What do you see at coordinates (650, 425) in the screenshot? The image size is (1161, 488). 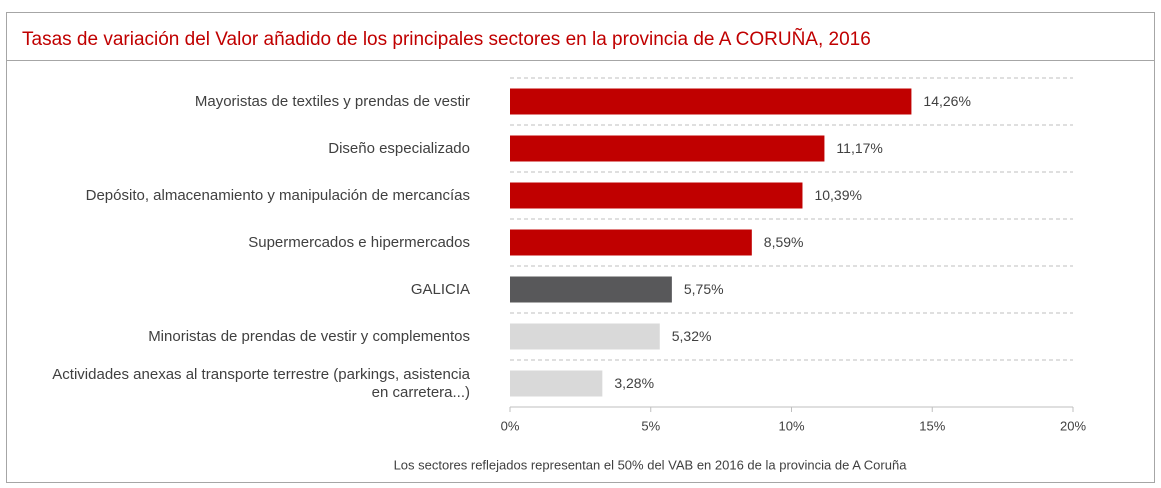 I see `x-tick-label: 5%` at bounding box center [650, 425].